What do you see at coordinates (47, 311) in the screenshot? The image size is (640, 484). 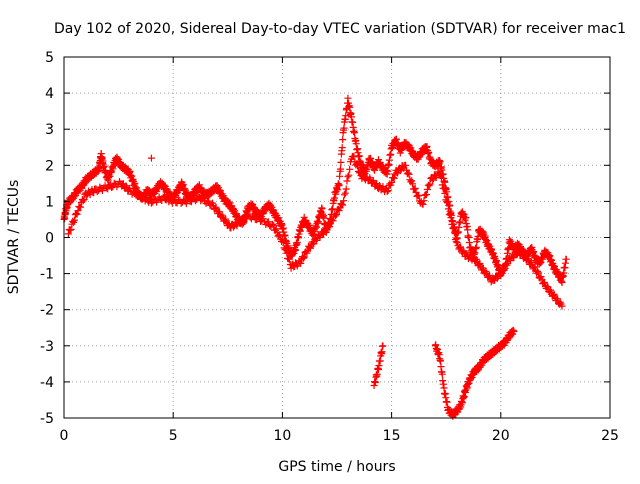 I see `y-tick-label: -2` at bounding box center [47, 311].